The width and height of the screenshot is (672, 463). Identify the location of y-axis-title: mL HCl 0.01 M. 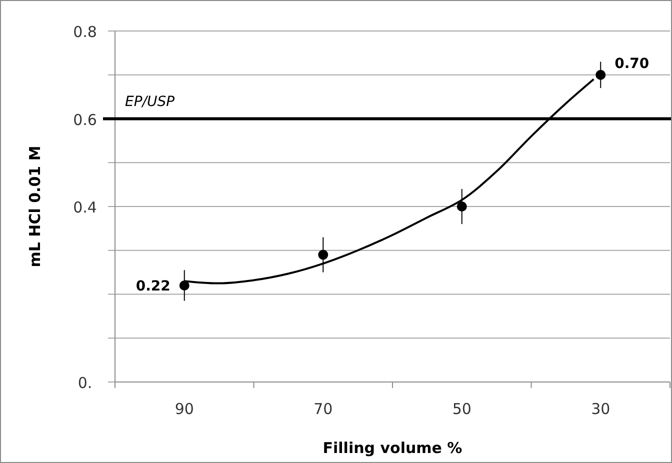
(35, 207).